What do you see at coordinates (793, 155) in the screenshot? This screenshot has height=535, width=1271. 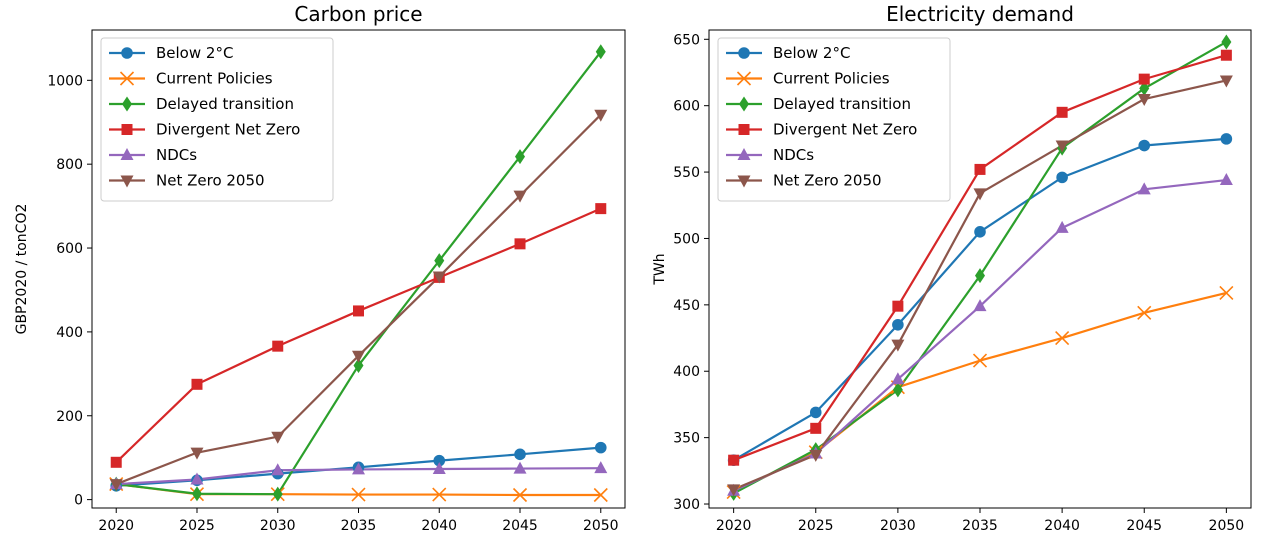 I see `chart-2-legend-label-5: NDCs` at bounding box center [793, 155].